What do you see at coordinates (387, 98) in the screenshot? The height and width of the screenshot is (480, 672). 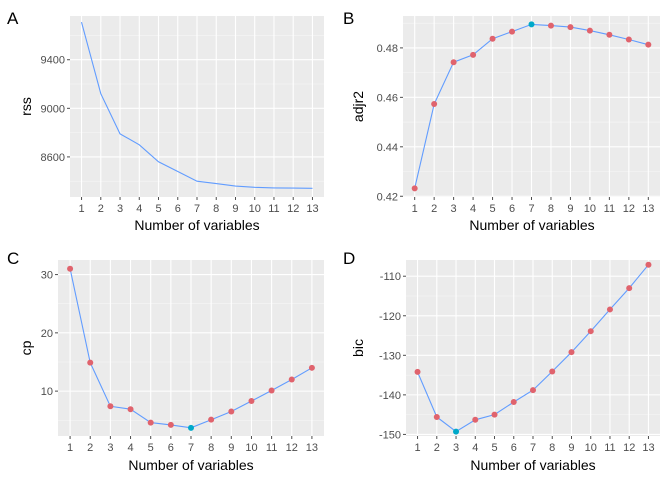 I see `y-tick-label: 0.46` at bounding box center [387, 98].